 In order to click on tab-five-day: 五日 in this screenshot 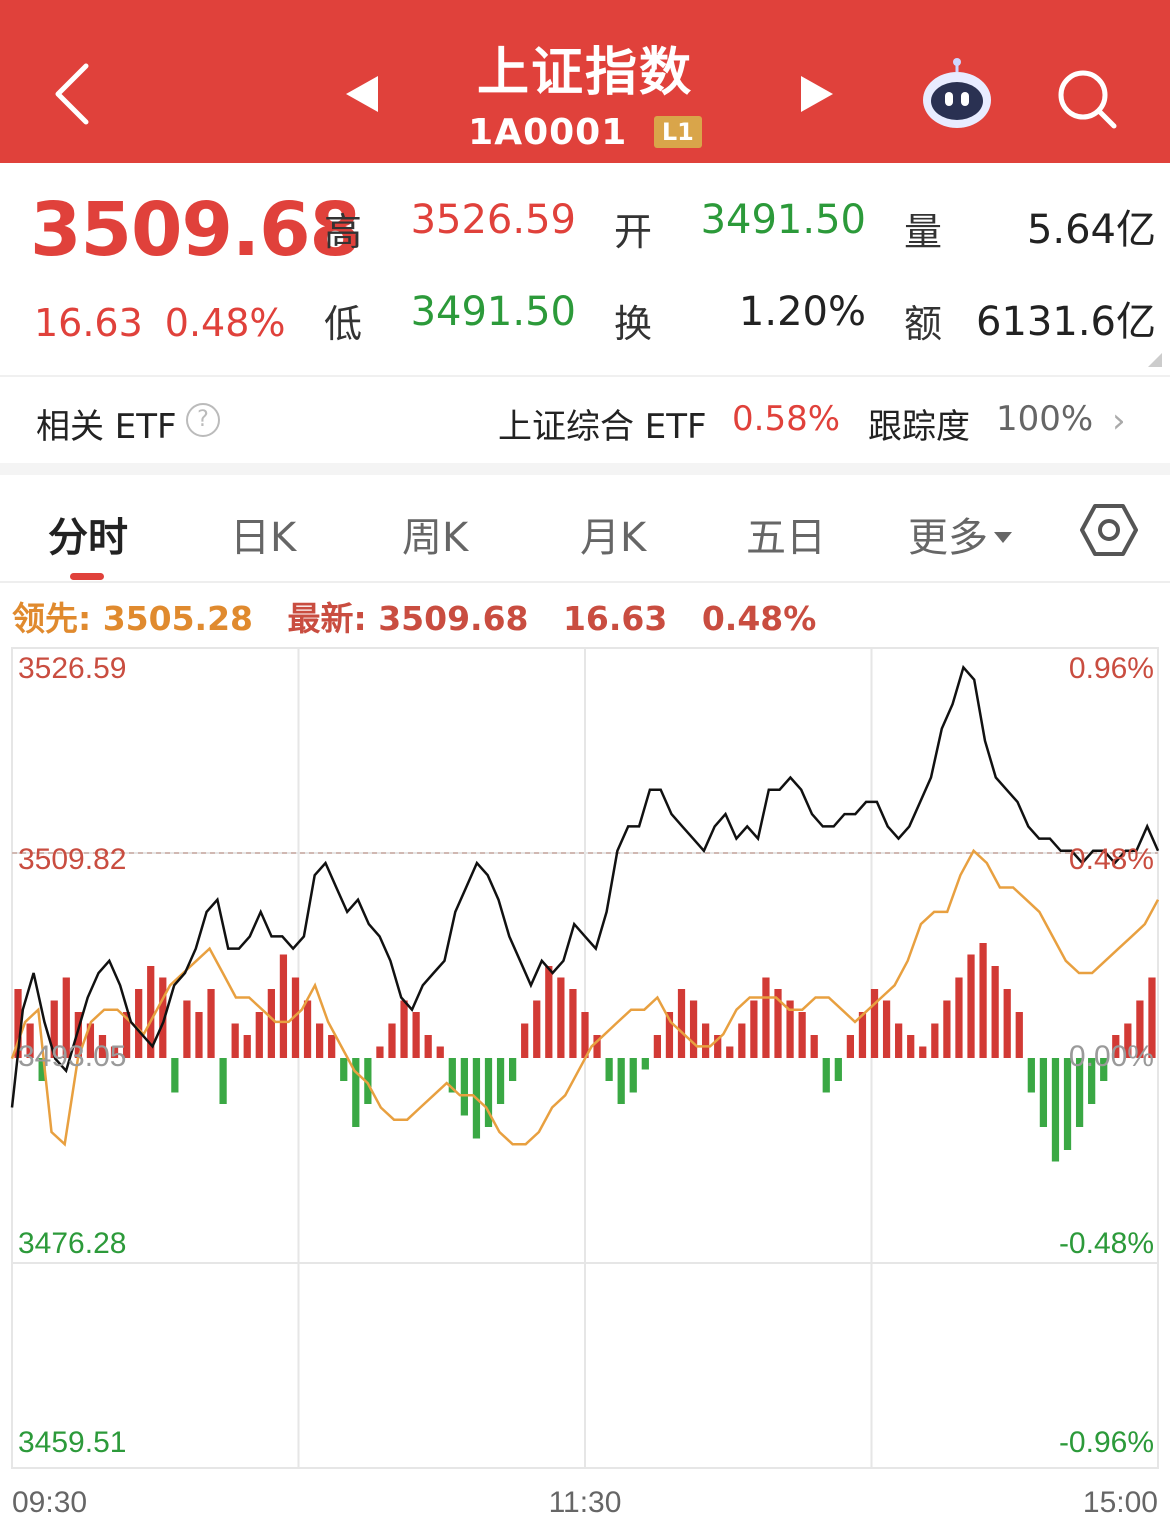, I will do `click(786, 538)`.